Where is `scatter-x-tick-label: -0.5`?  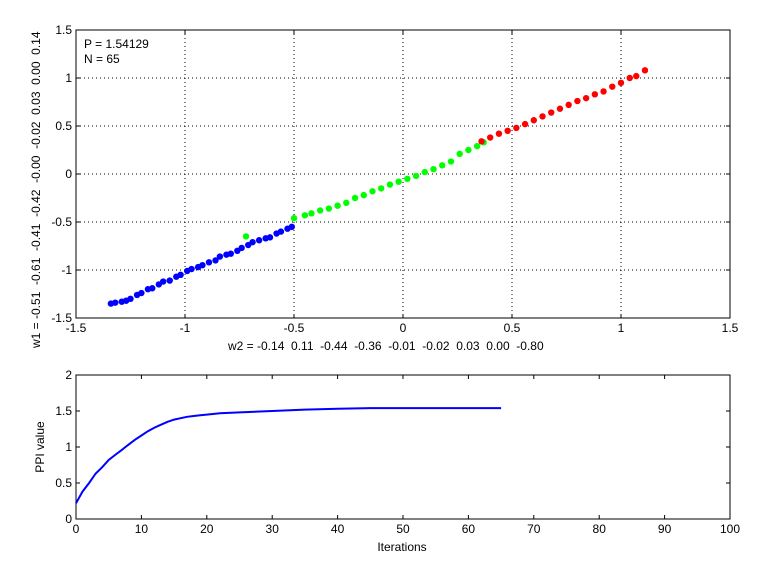 scatter-x-tick-label: -0.5 is located at coordinates (294, 328).